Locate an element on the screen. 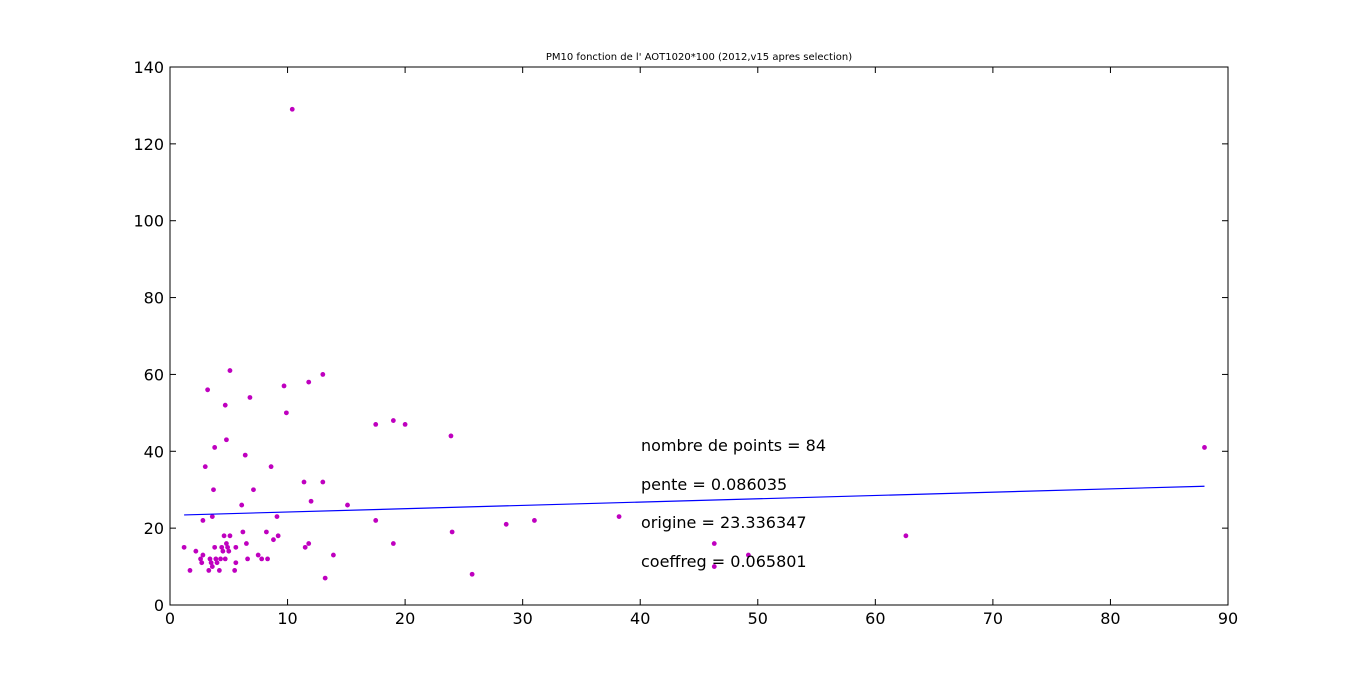 The height and width of the screenshot is (673, 1366). y-tick-label: 100 is located at coordinates (148, 221).